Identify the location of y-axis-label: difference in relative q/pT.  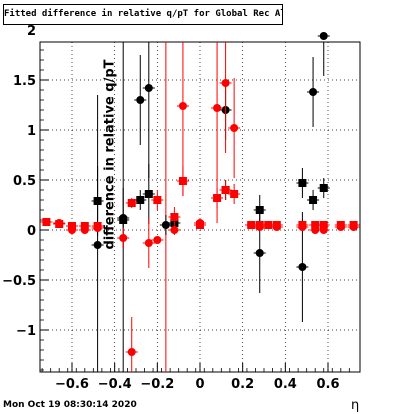
(110, 154).